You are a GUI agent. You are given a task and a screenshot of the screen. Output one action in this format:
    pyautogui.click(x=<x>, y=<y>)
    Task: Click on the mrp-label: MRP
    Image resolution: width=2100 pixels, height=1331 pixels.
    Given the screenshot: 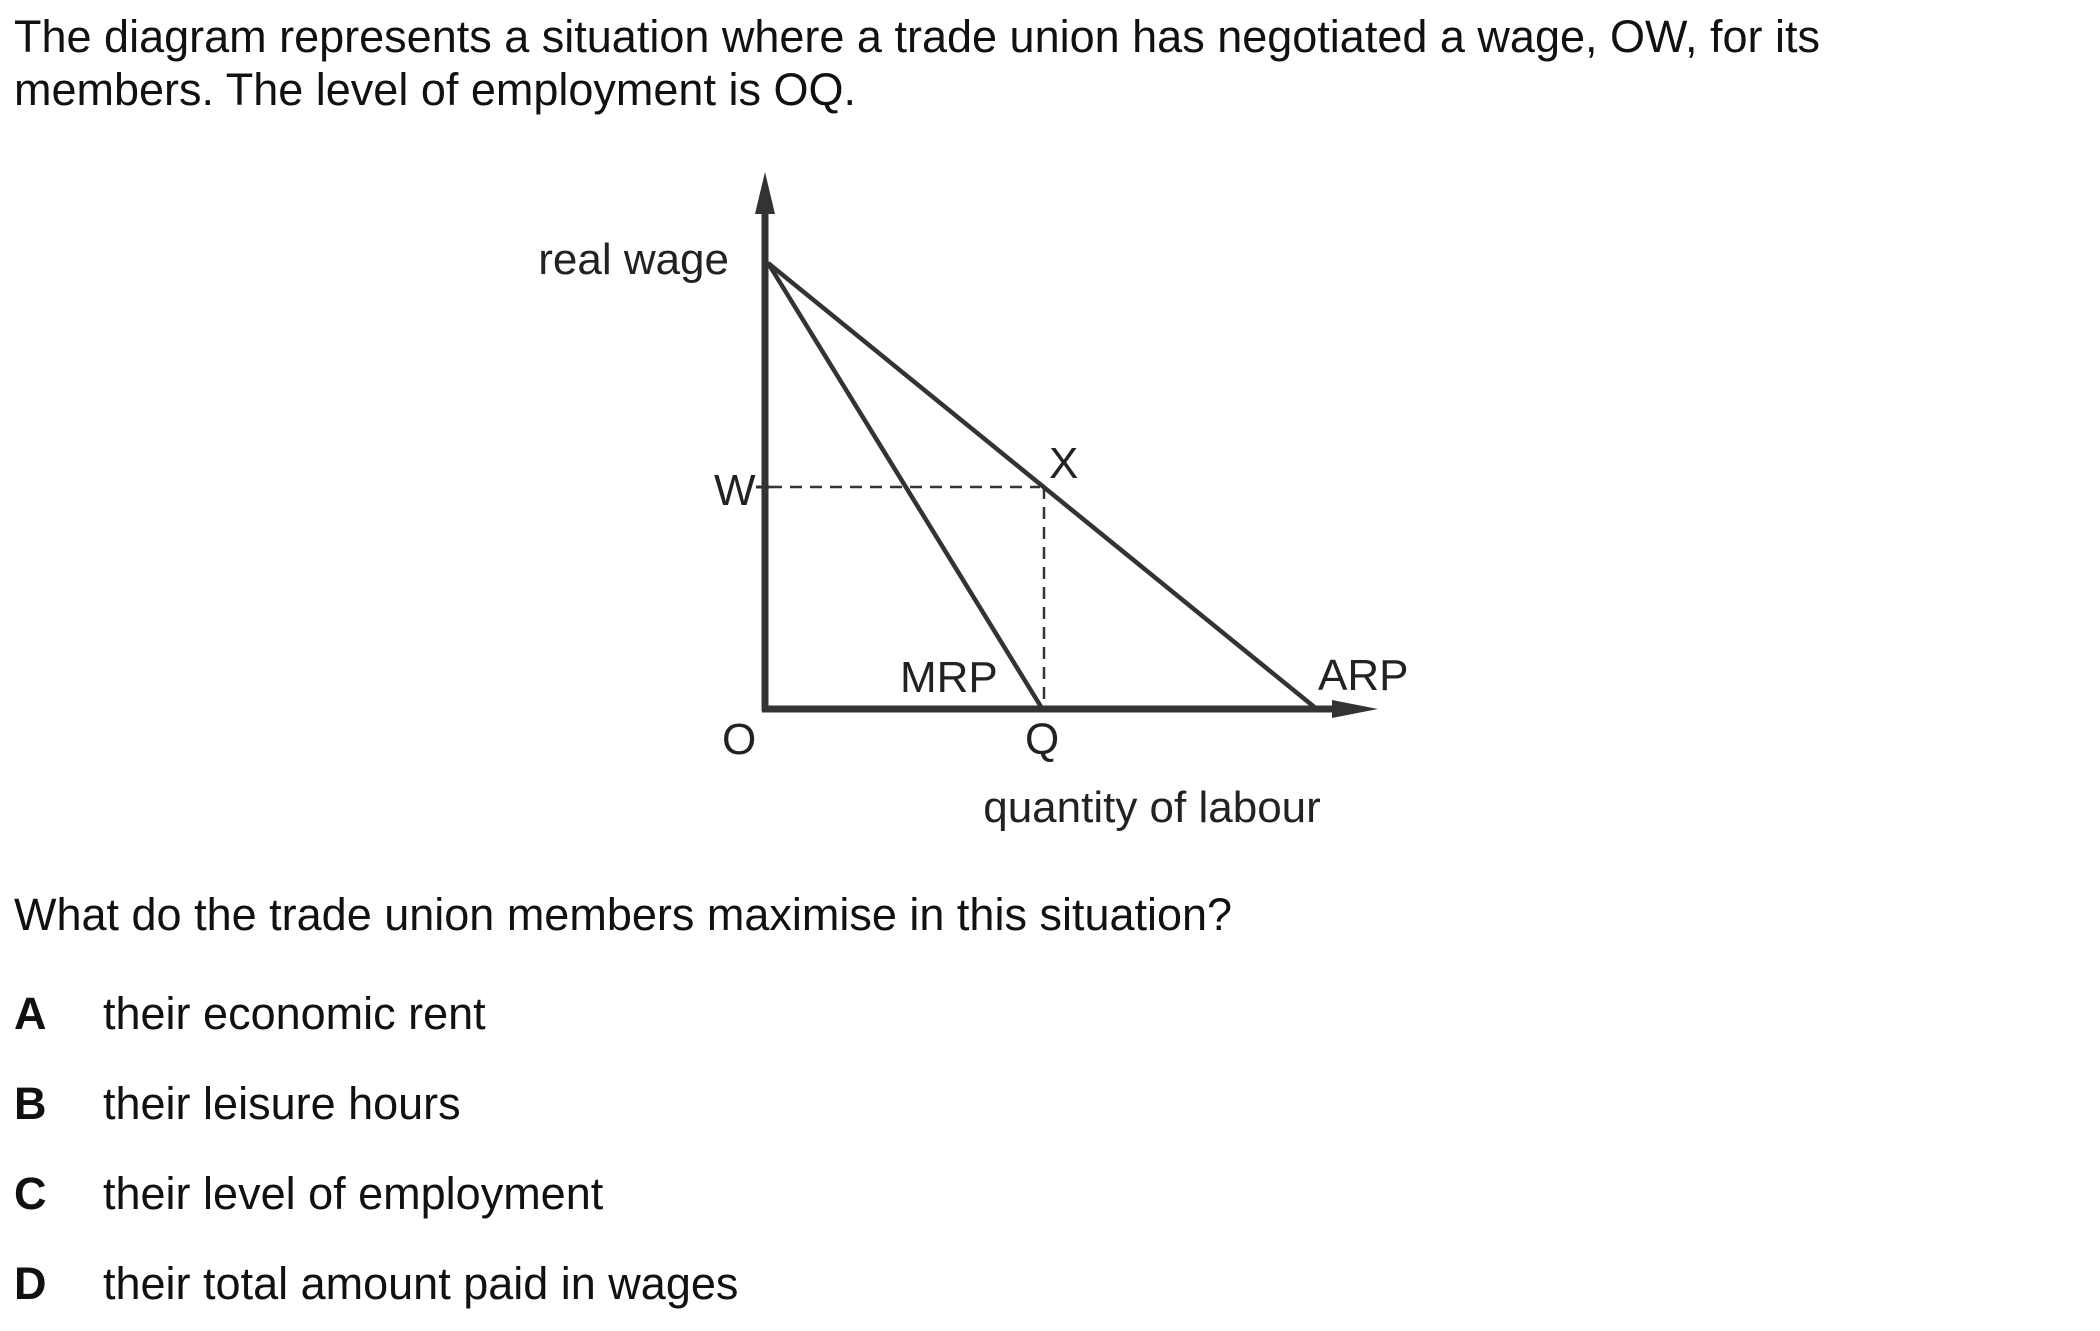 What is the action you would take?
    pyautogui.click(x=949, y=677)
    